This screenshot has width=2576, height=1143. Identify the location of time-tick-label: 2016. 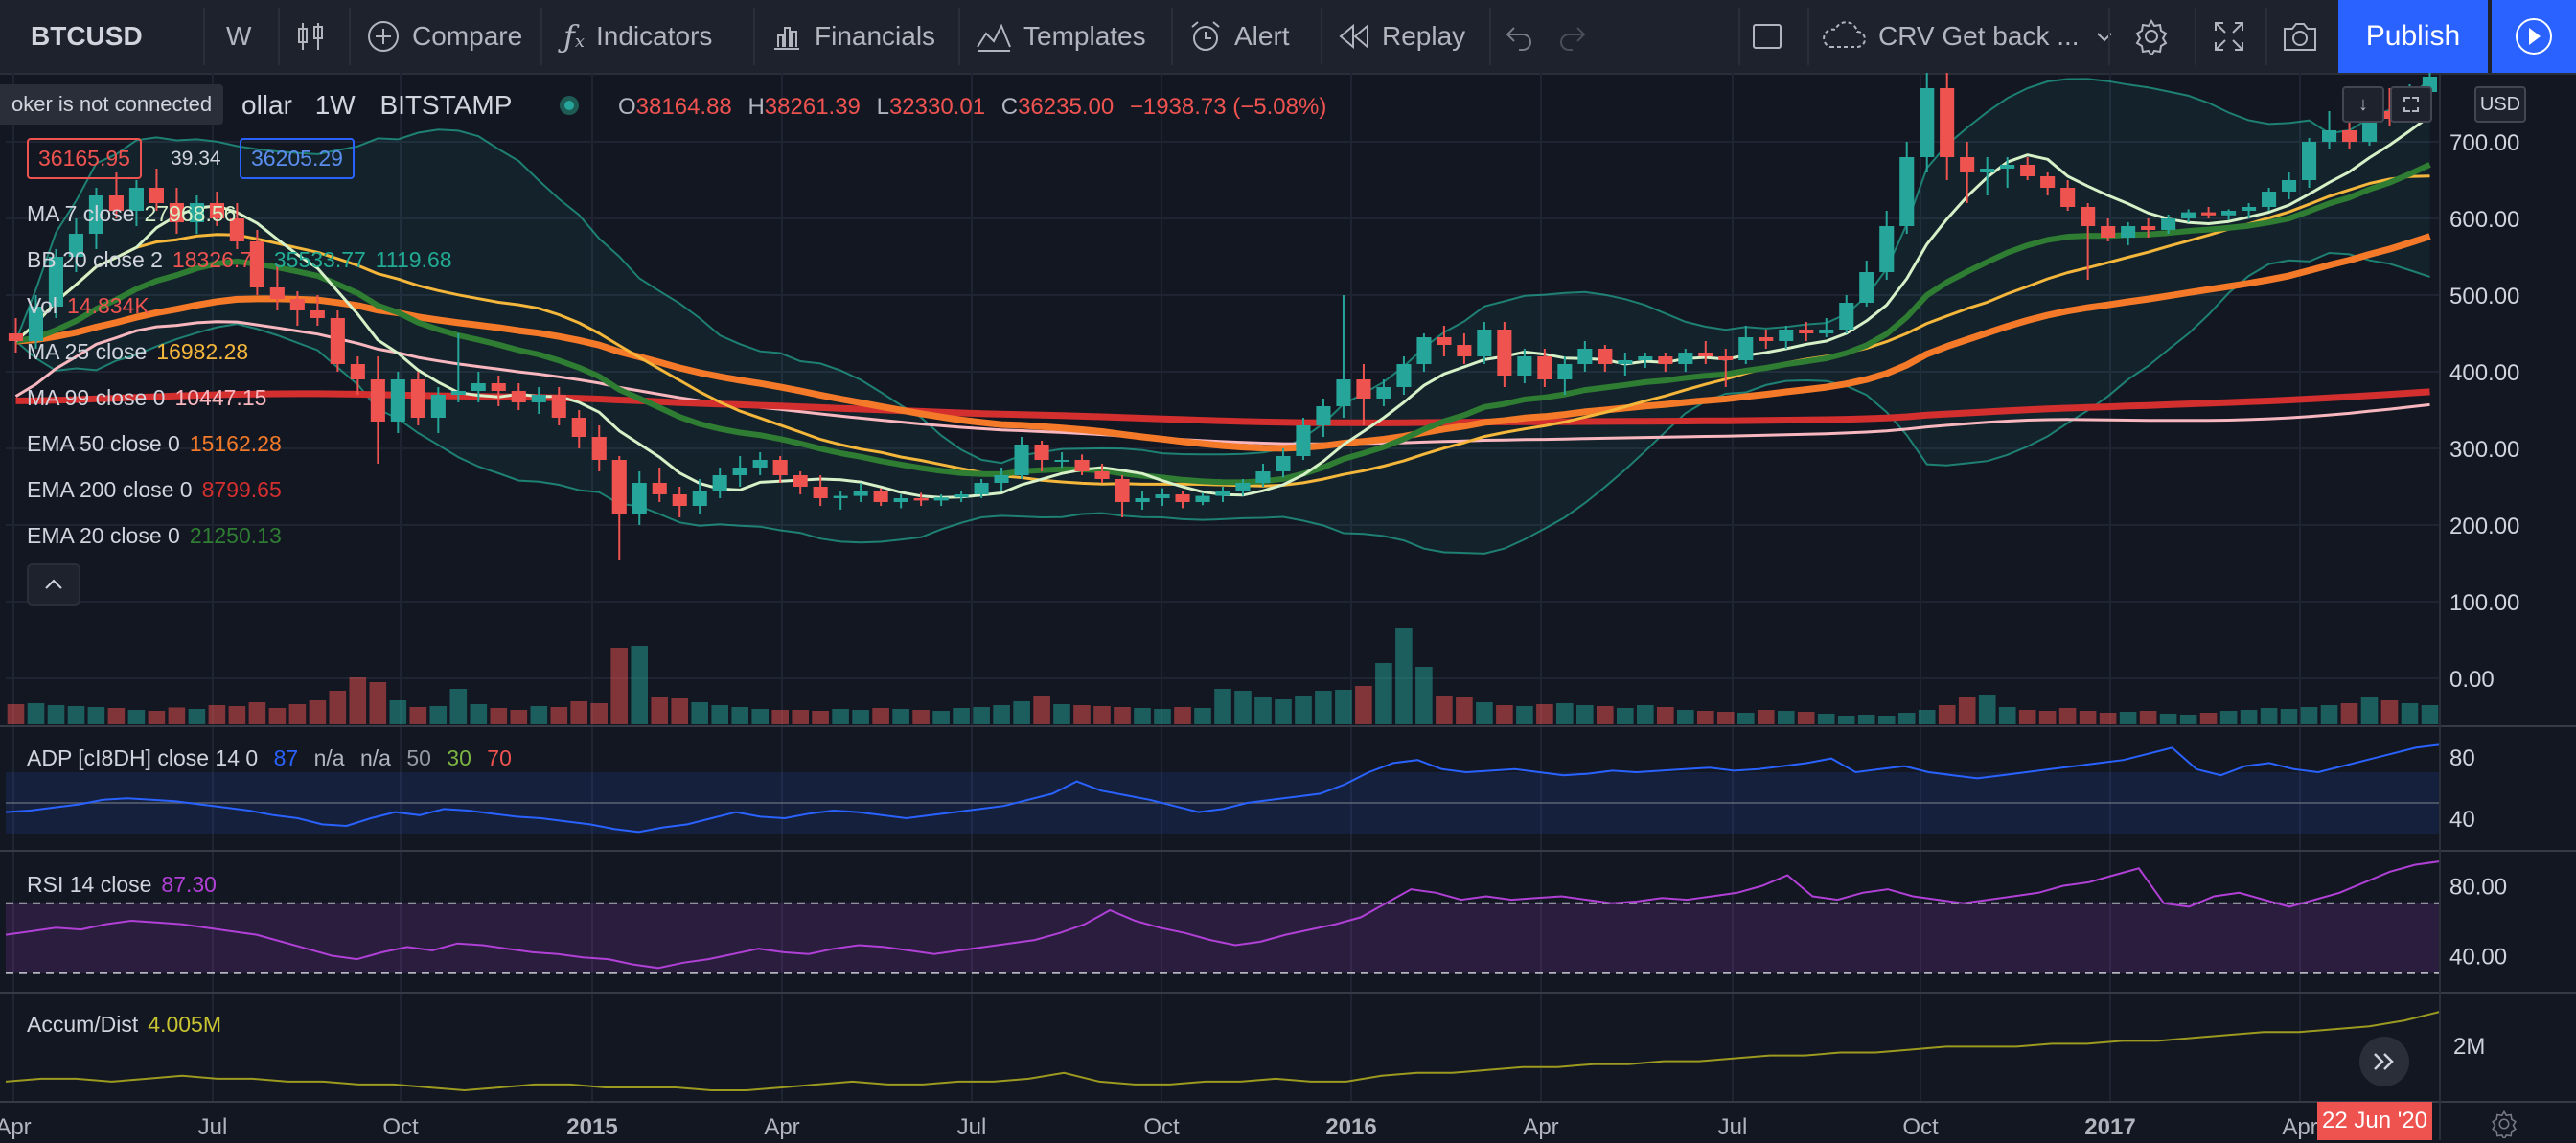
(1350, 1127).